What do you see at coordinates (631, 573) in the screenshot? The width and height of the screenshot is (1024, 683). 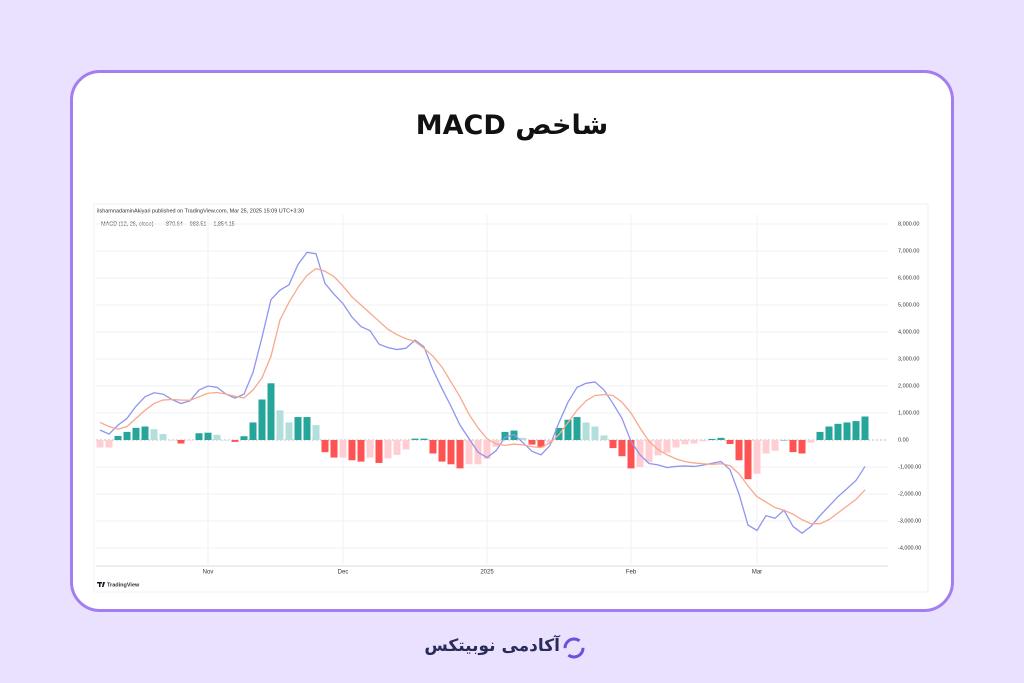 I see `x-tick-label: Feb` at bounding box center [631, 573].